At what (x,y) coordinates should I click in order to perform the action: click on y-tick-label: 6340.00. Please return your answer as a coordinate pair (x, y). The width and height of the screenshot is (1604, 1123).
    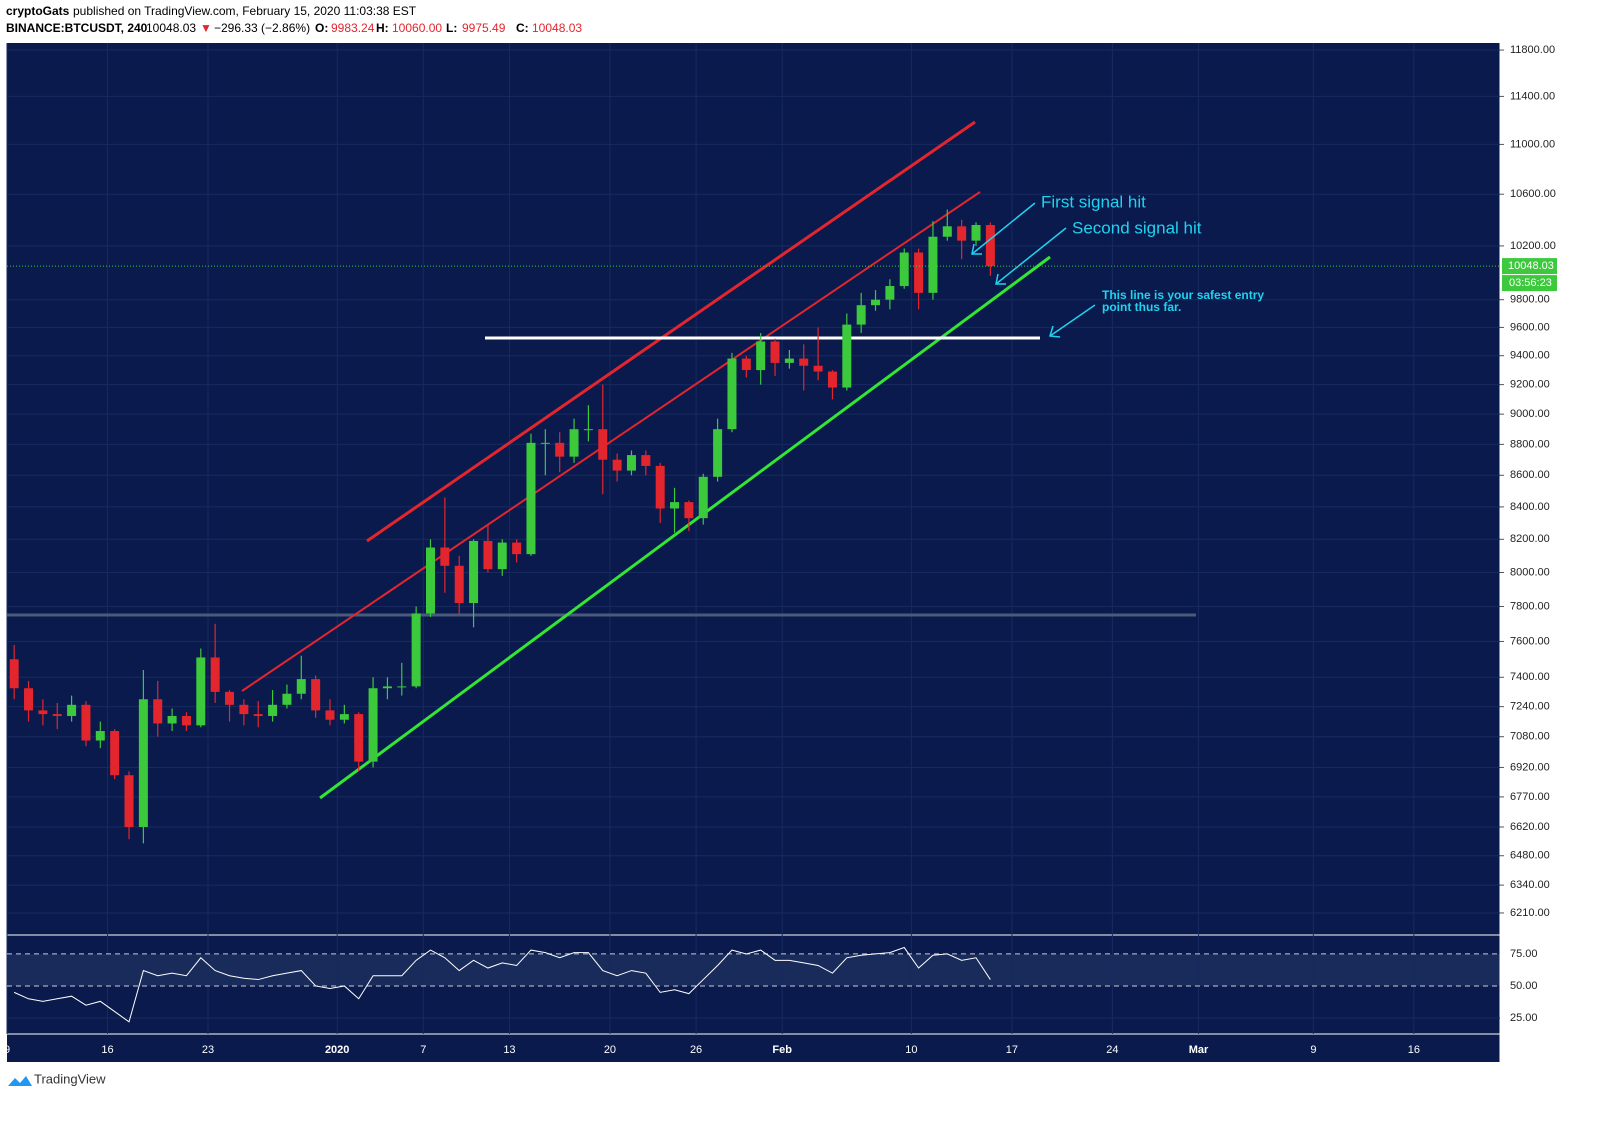
    Looking at the image, I should click on (1530, 885).